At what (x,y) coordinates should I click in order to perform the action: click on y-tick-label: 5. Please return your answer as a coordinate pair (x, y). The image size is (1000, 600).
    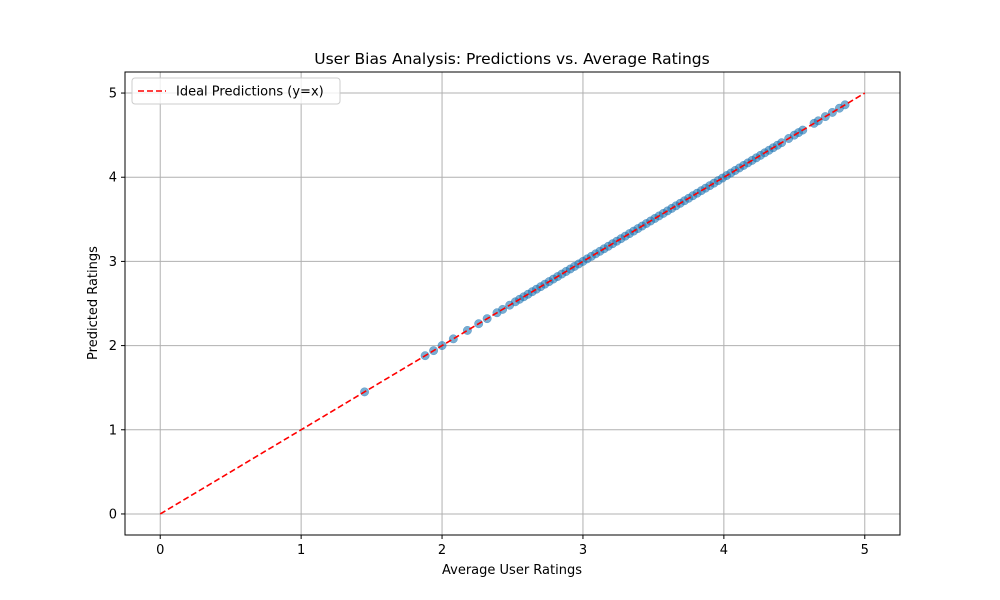
    Looking at the image, I should click on (113, 94).